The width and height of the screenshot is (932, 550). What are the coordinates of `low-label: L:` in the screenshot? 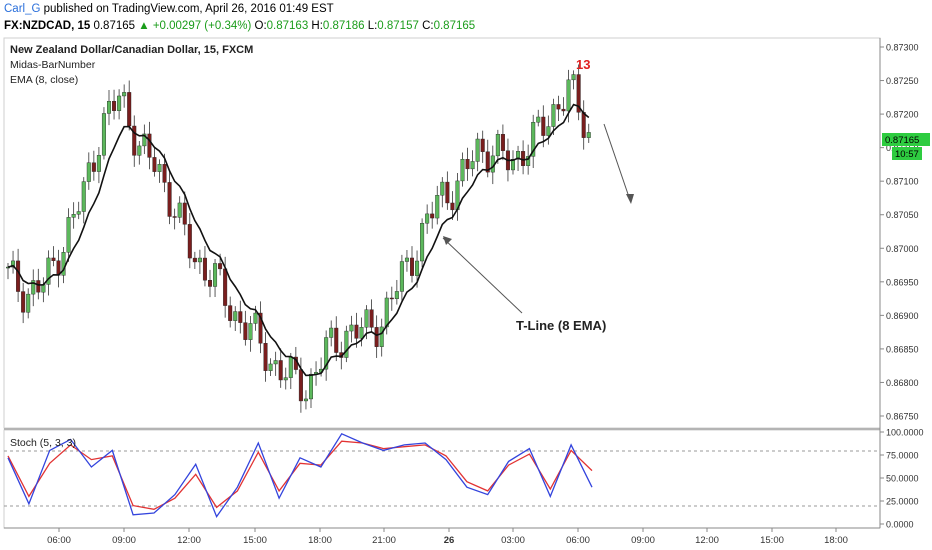 It's located at (372, 26).